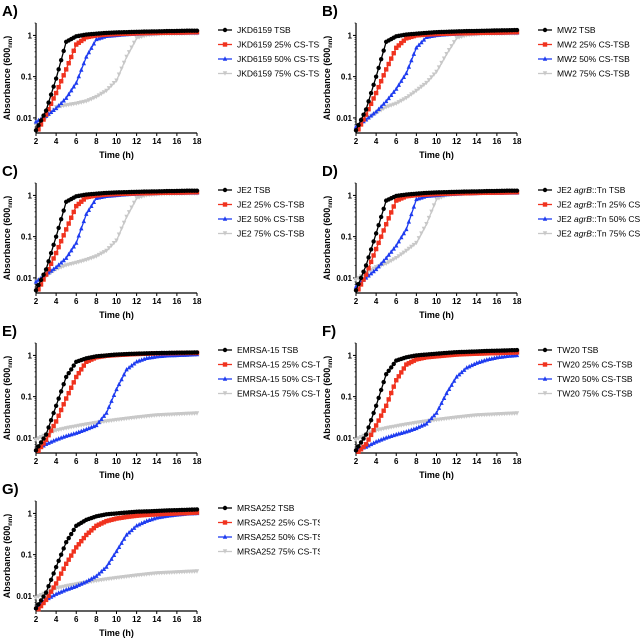 The height and width of the screenshot is (638, 644). Describe the element at coordinates (10, 11) in the screenshot. I see `panel-label: A)` at that location.